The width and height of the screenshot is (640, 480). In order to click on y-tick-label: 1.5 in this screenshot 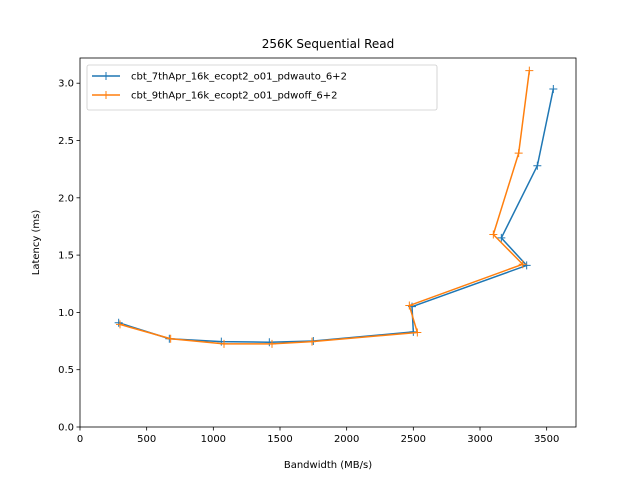, I will do `click(66, 256)`.